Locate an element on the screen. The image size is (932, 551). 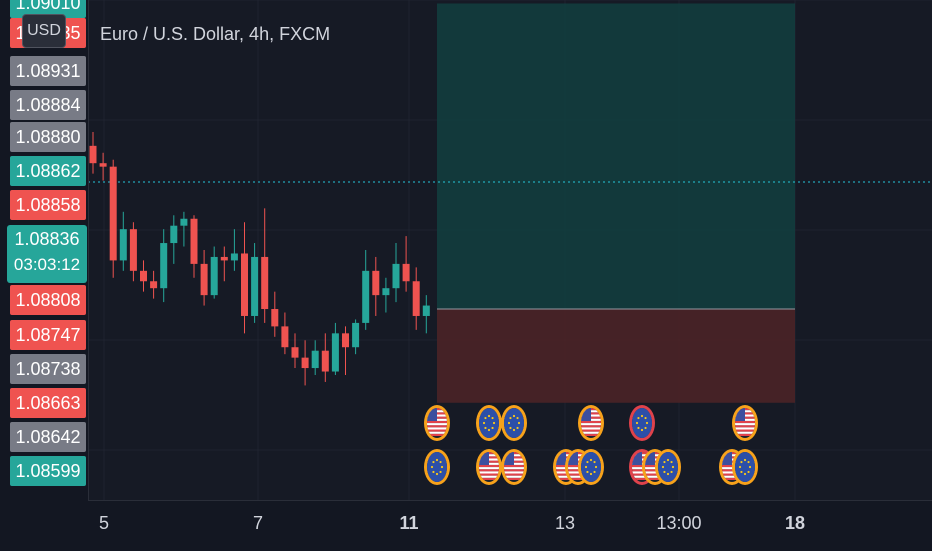
time-axis-label: 7 is located at coordinates (258, 523).